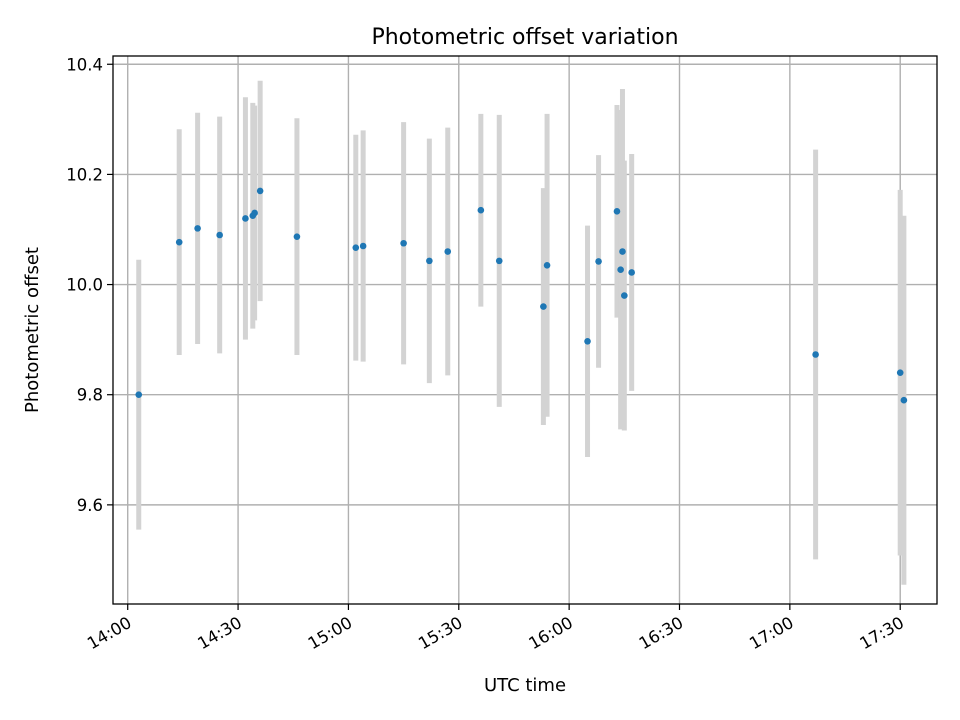 Image resolution: width=960 pixels, height=720 pixels. Describe the element at coordinates (495, 628) in the screenshot. I see `x-axis: 14:00 14:30 15:00 15:30 16:00 16:30 17:00 17:30` at that location.